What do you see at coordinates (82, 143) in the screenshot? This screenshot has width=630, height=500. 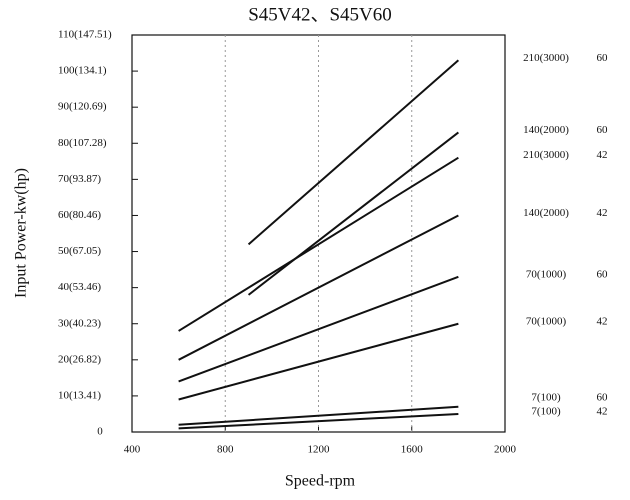 I see `y-tick-label: 80(107.28)` at bounding box center [82, 143].